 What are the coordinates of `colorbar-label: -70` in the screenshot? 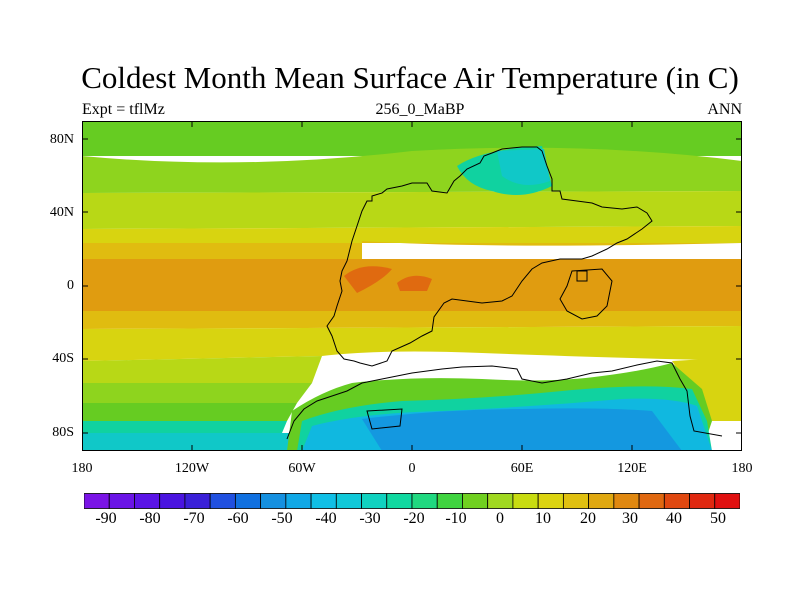 It's located at (194, 518).